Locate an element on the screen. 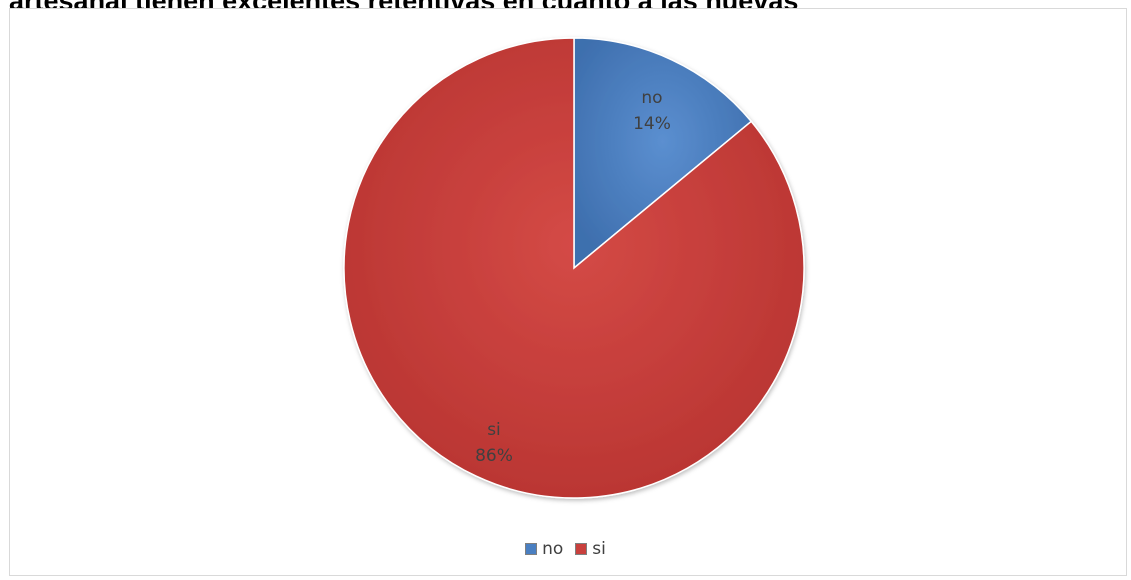 The height and width of the screenshot is (580, 1131). legend-swatch-no is located at coordinates (531, 549).